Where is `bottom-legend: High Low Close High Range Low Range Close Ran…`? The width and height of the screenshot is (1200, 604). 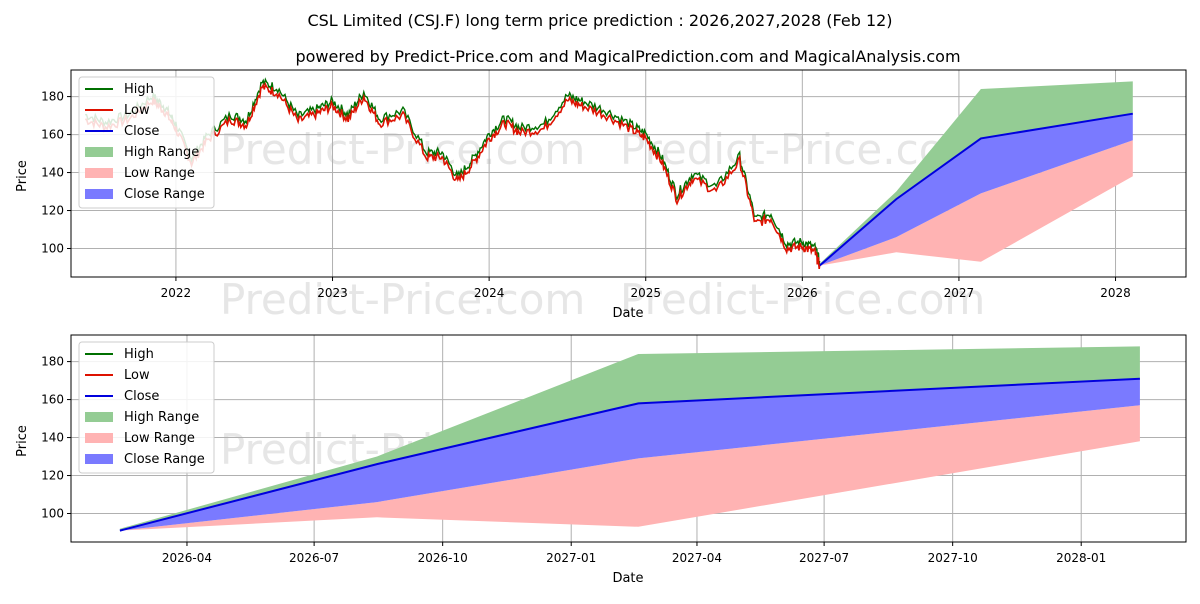 bottom-legend: High Low Close High Range Low Range Close Ran… is located at coordinates (146, 407).